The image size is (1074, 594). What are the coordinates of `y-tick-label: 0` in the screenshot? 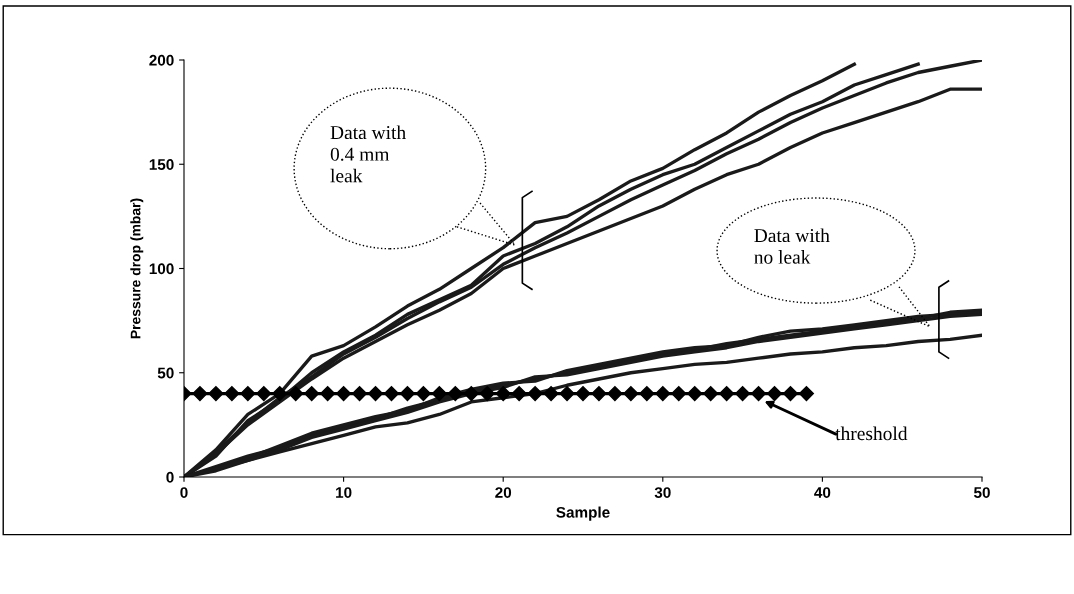 It's located at (170, 477).